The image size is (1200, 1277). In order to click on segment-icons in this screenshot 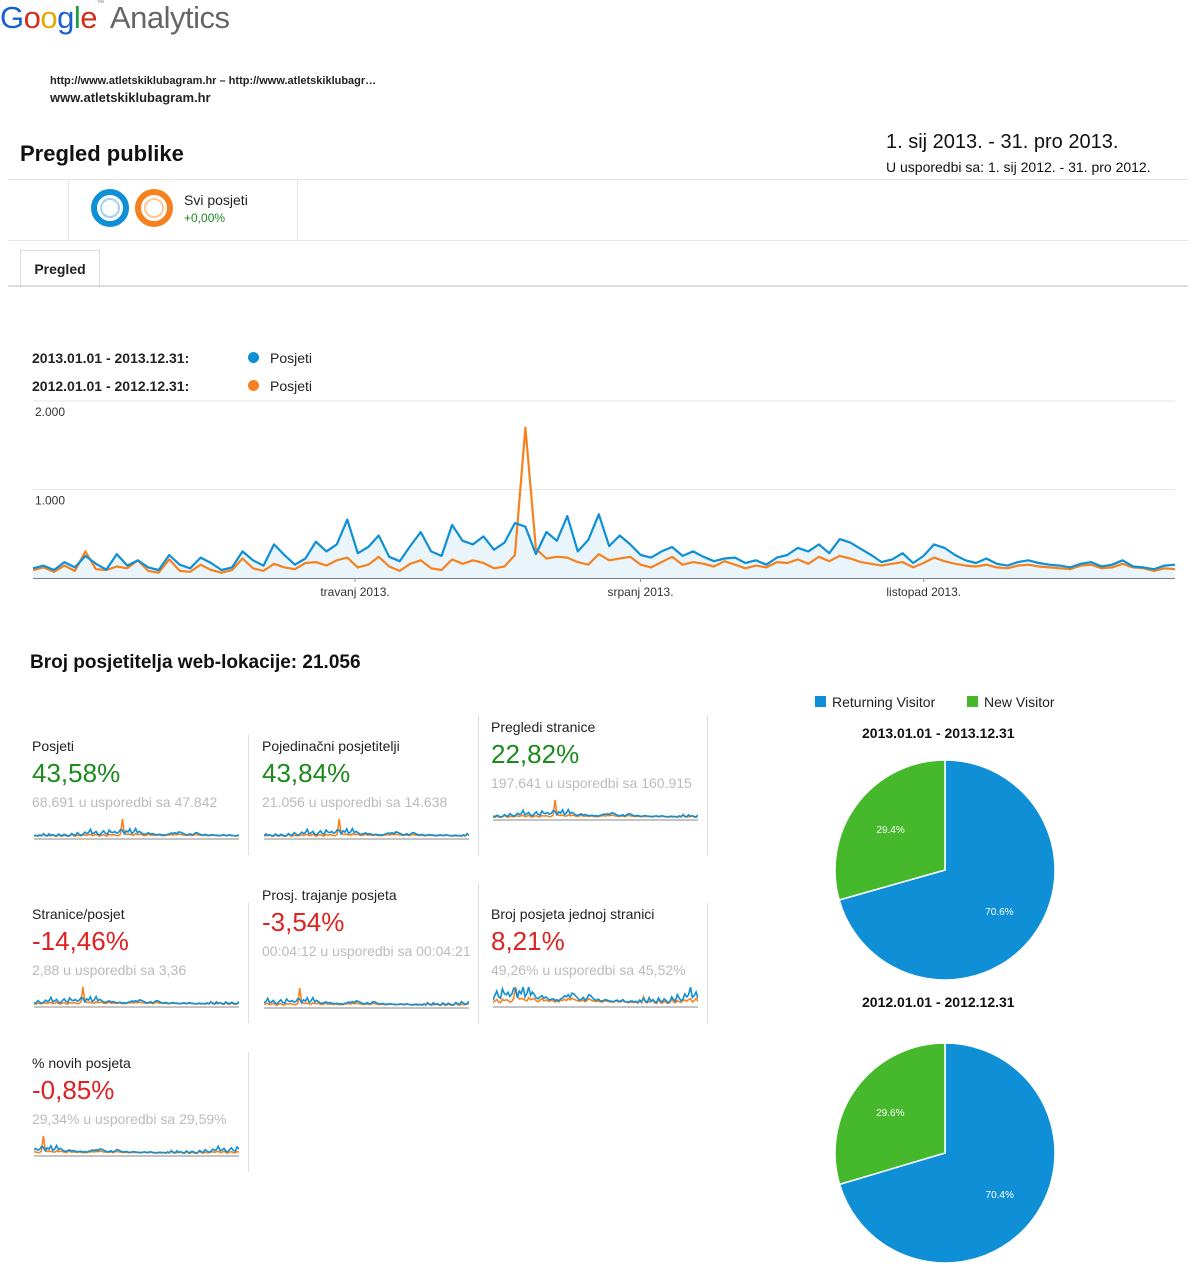, I will do `click(132, 208)`.